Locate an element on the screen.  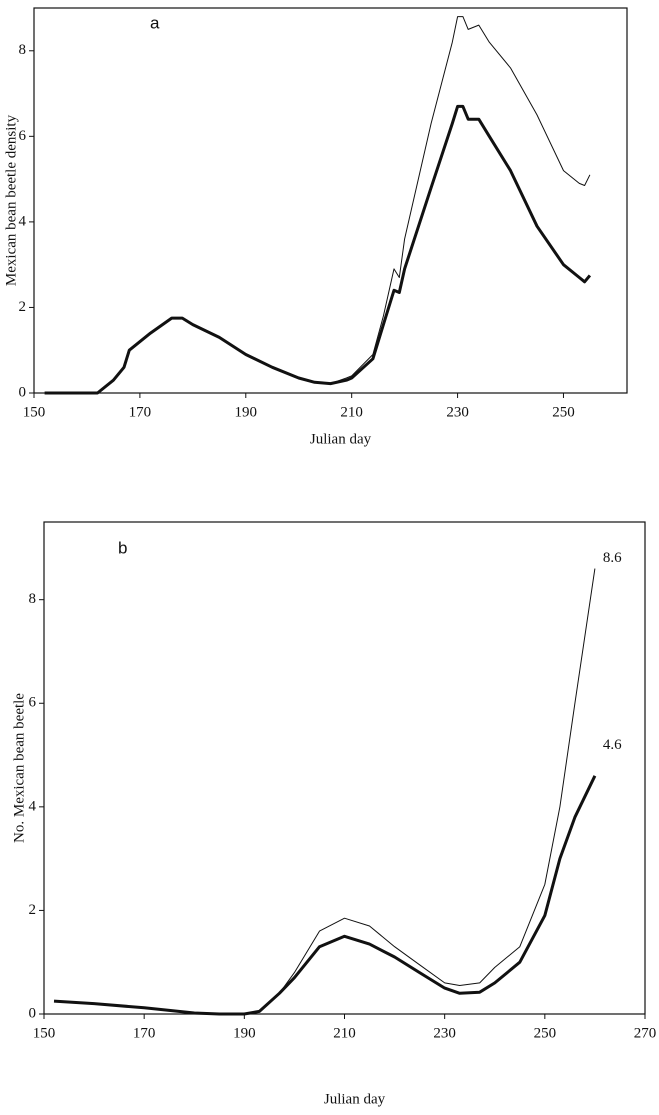
x-tick-label: 270 is located at coordinates (645, 1033).